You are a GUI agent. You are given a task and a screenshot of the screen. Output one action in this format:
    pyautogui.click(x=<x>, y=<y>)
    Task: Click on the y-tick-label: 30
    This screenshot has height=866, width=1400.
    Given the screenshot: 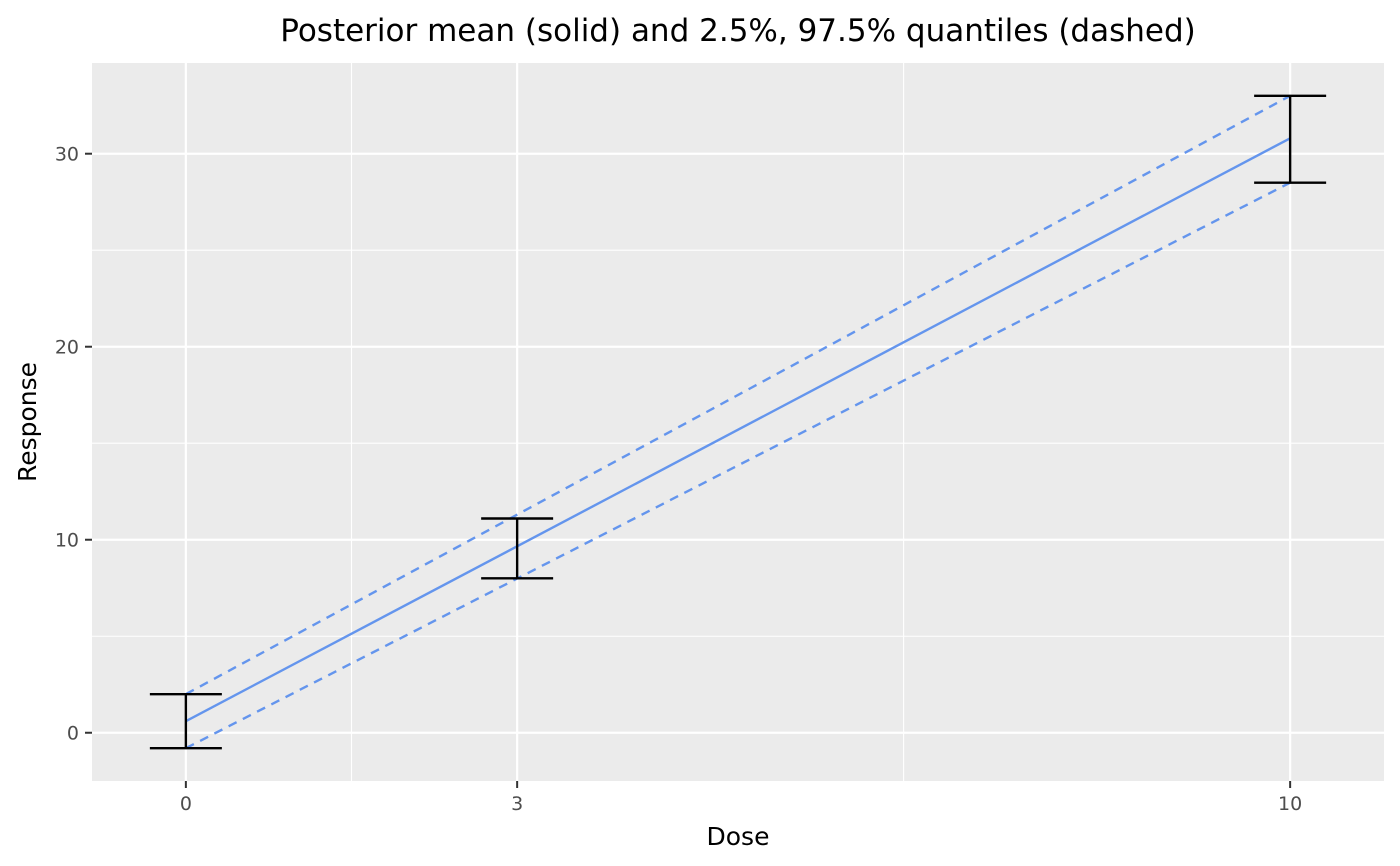 What is the action you would take?
    pyautogui.click(x=67, y=155)
    